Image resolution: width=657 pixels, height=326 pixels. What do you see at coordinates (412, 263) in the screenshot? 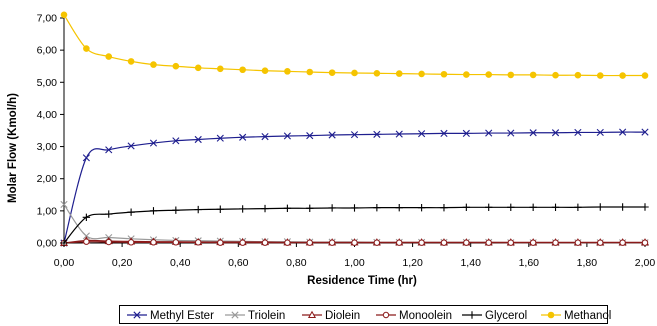
I see `x-tick-label: 1,20` at bounding box center [412, 263].